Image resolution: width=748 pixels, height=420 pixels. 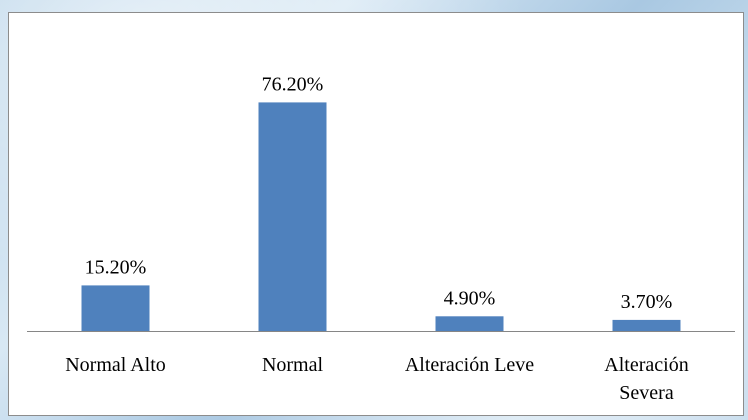 I want to click on category-label-line: Normal, so click(x=293, y=365).